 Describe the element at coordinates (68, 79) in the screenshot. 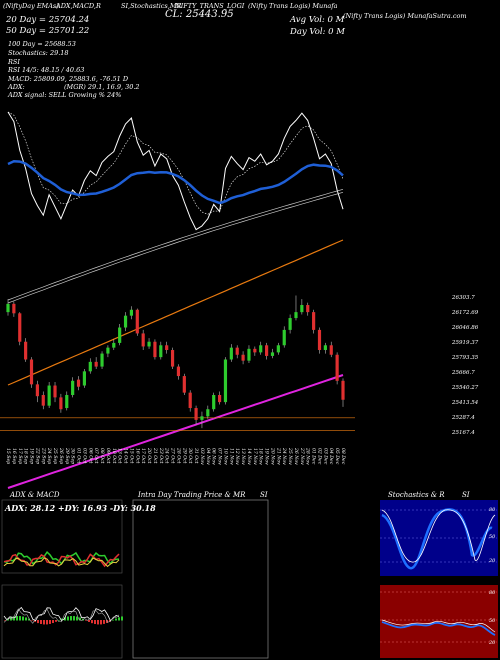

I see `macd-values: MACD: 25809.09, 25883.6, -76.51 D` at that location.